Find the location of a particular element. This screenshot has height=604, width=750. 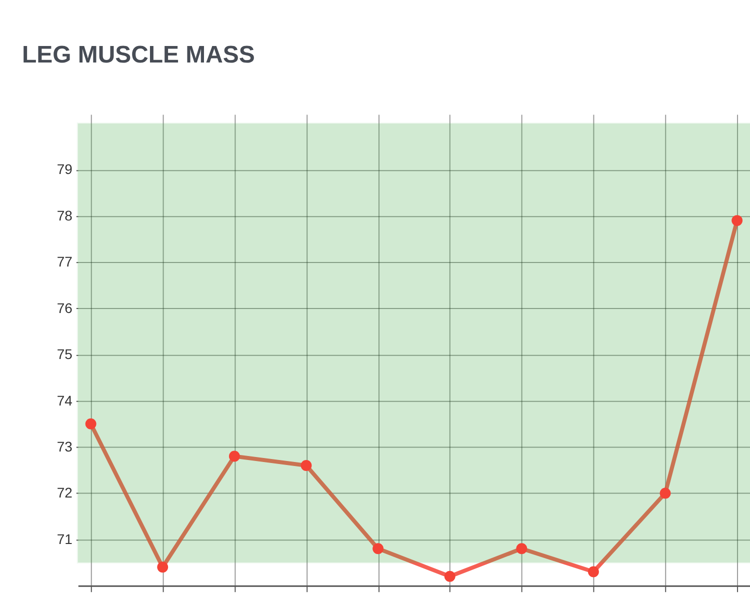

y-tick-label: 79 is located at coordinates (64, 169).